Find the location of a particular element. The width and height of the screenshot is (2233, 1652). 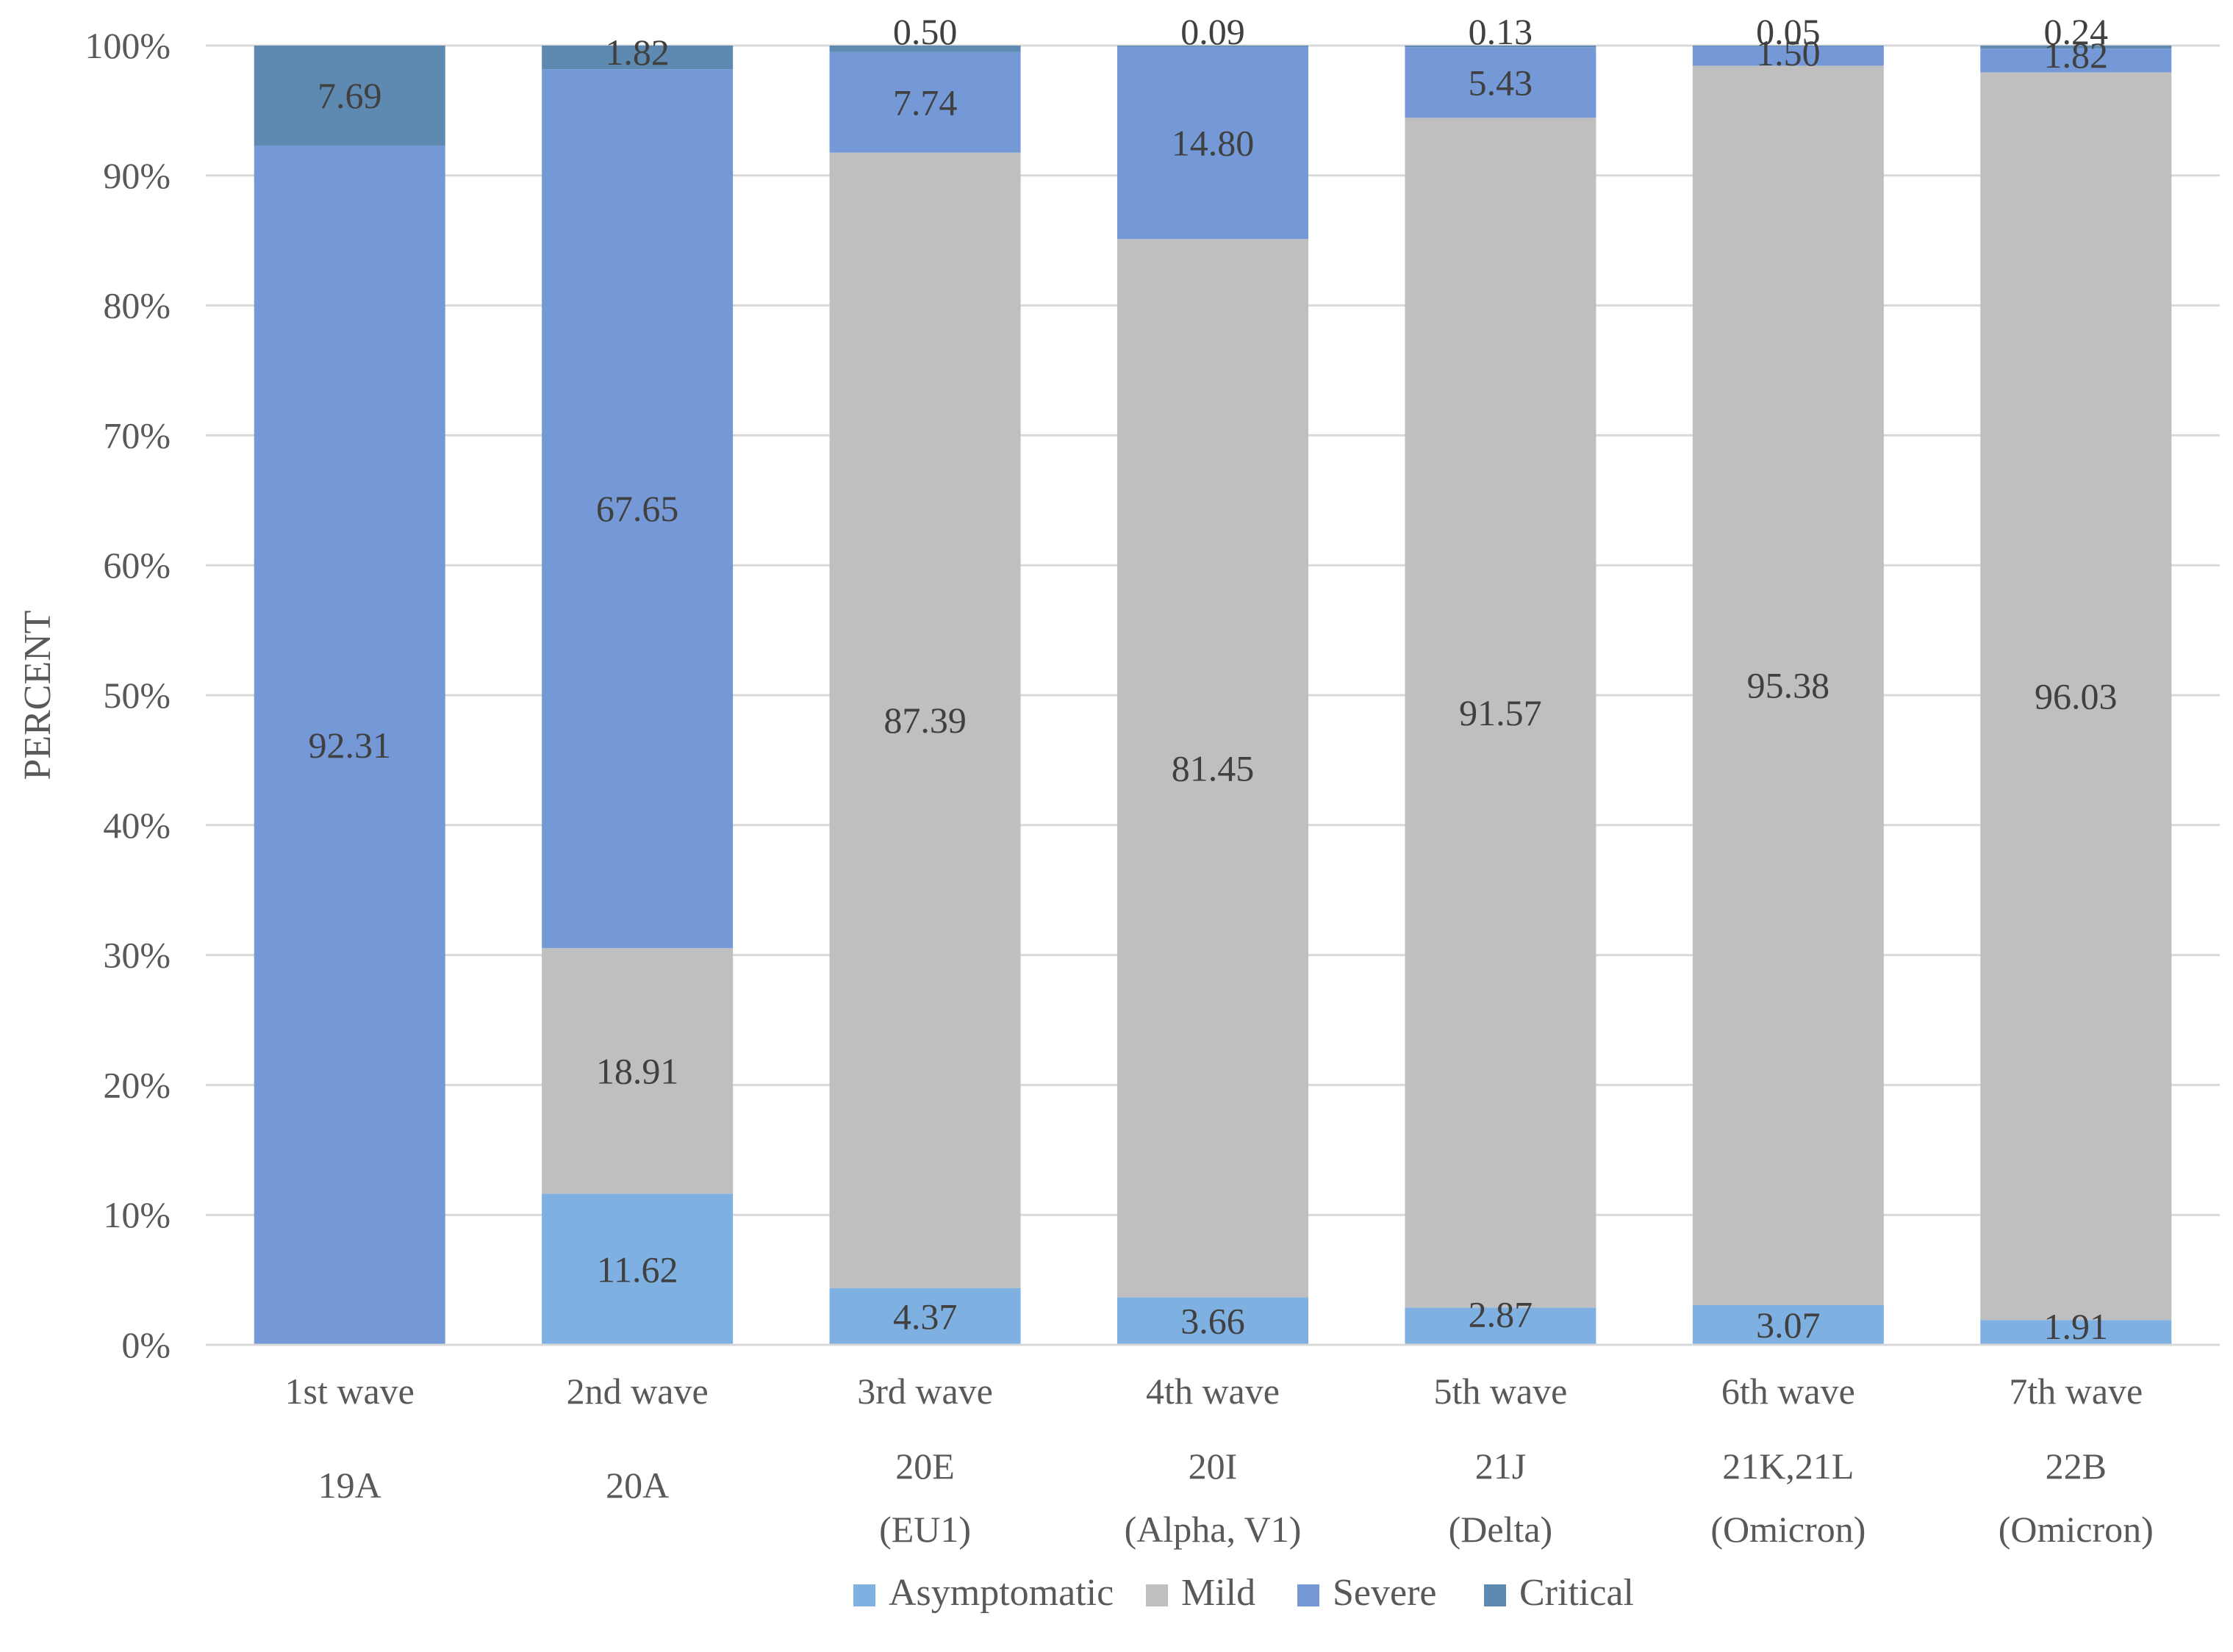

data-label: 7.69 is located at coordinates (350, 95).